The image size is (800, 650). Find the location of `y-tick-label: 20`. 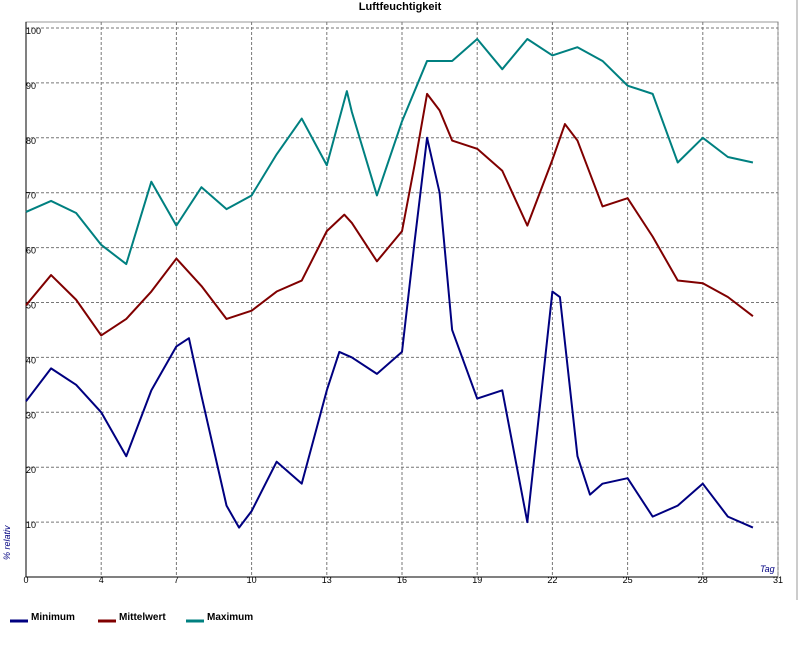

y-tick-label: 20 is located at coordinates (31, 470).